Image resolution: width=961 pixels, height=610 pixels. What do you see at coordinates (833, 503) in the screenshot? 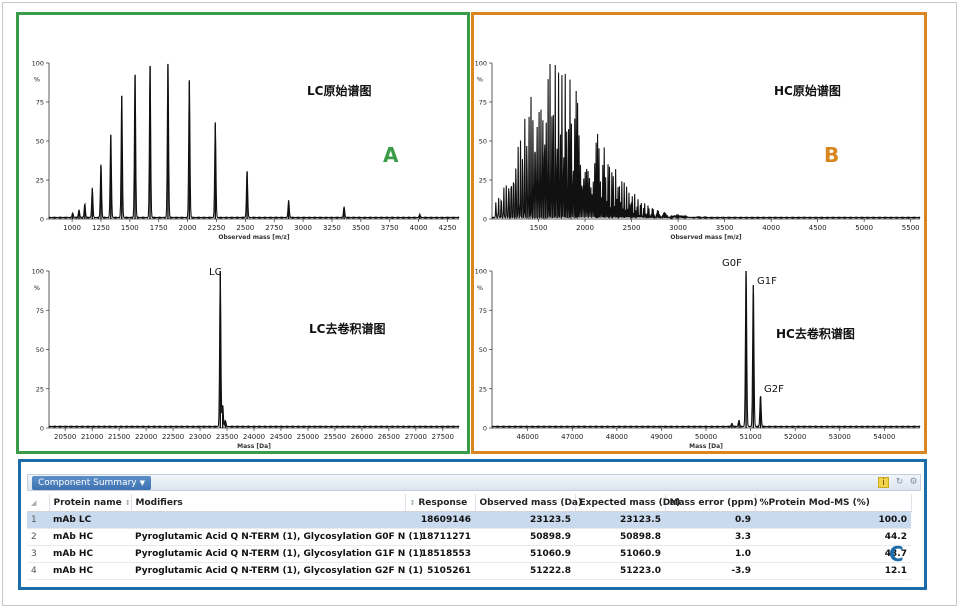
I see `col-protein-mod: %Protein Mod-MS (%)` at bounding box center [833, 503].